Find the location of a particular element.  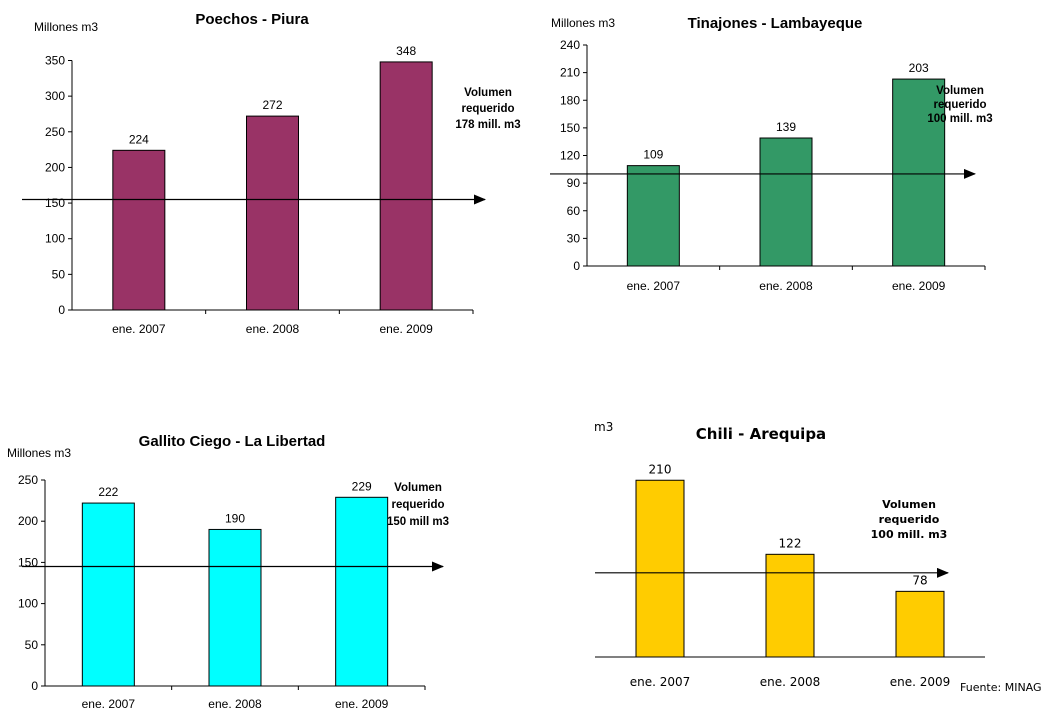

y-tick-label: 180 is located at coordinates (570, 100).